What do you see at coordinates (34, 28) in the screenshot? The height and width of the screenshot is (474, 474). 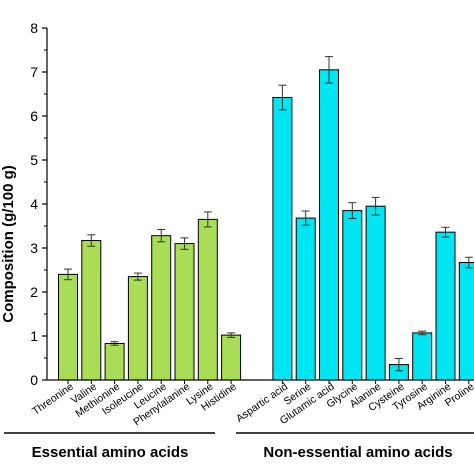 I see `y-tick-label: 8` at bounding box center [34, 28].